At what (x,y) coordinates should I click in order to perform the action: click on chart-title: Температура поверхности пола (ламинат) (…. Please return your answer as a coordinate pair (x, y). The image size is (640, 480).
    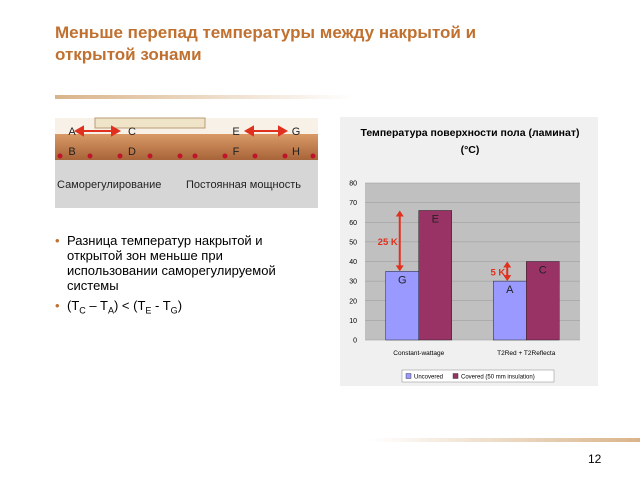
    Looking at the image, I should click on (470, 141).